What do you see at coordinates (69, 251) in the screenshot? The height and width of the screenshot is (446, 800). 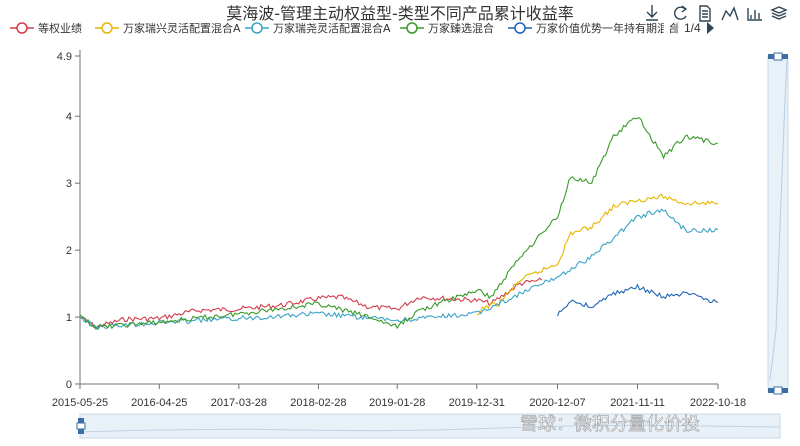 I see `y-tick-label: 2` at bounding box center [69, 251].